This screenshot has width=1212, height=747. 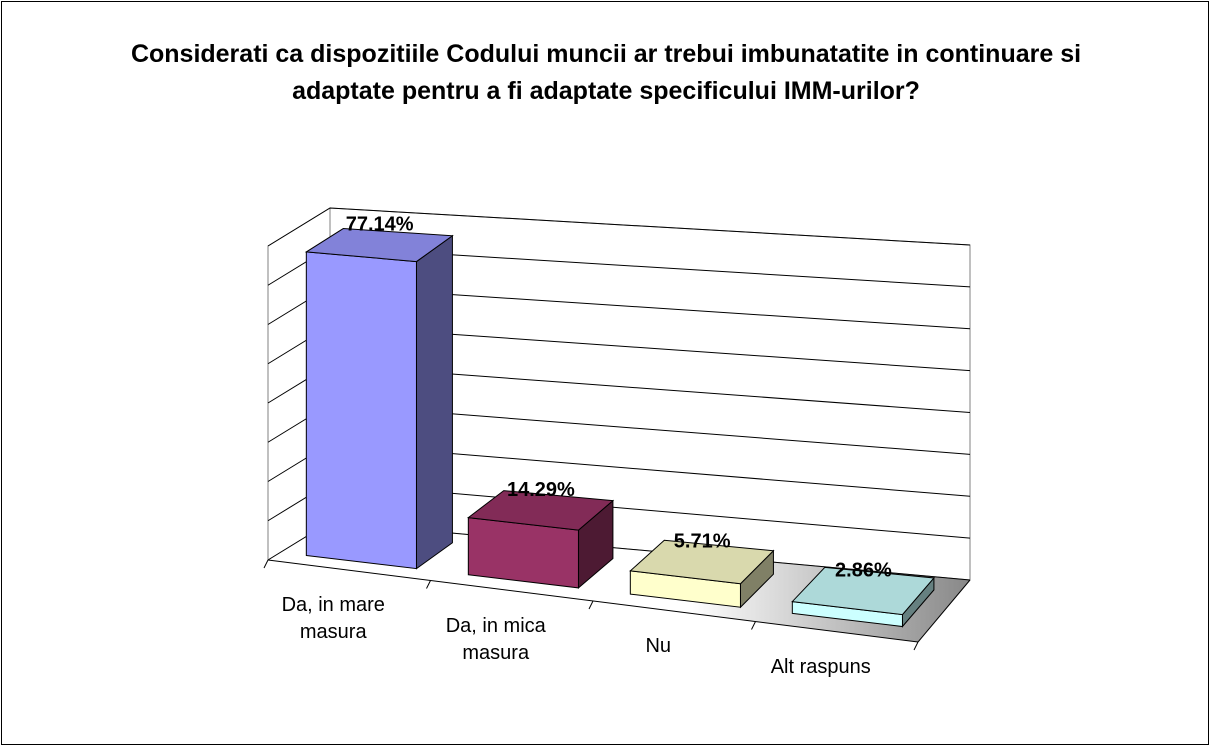 I want to click on x-tick-label: Alt raspuns, so click(x=820, y=666).